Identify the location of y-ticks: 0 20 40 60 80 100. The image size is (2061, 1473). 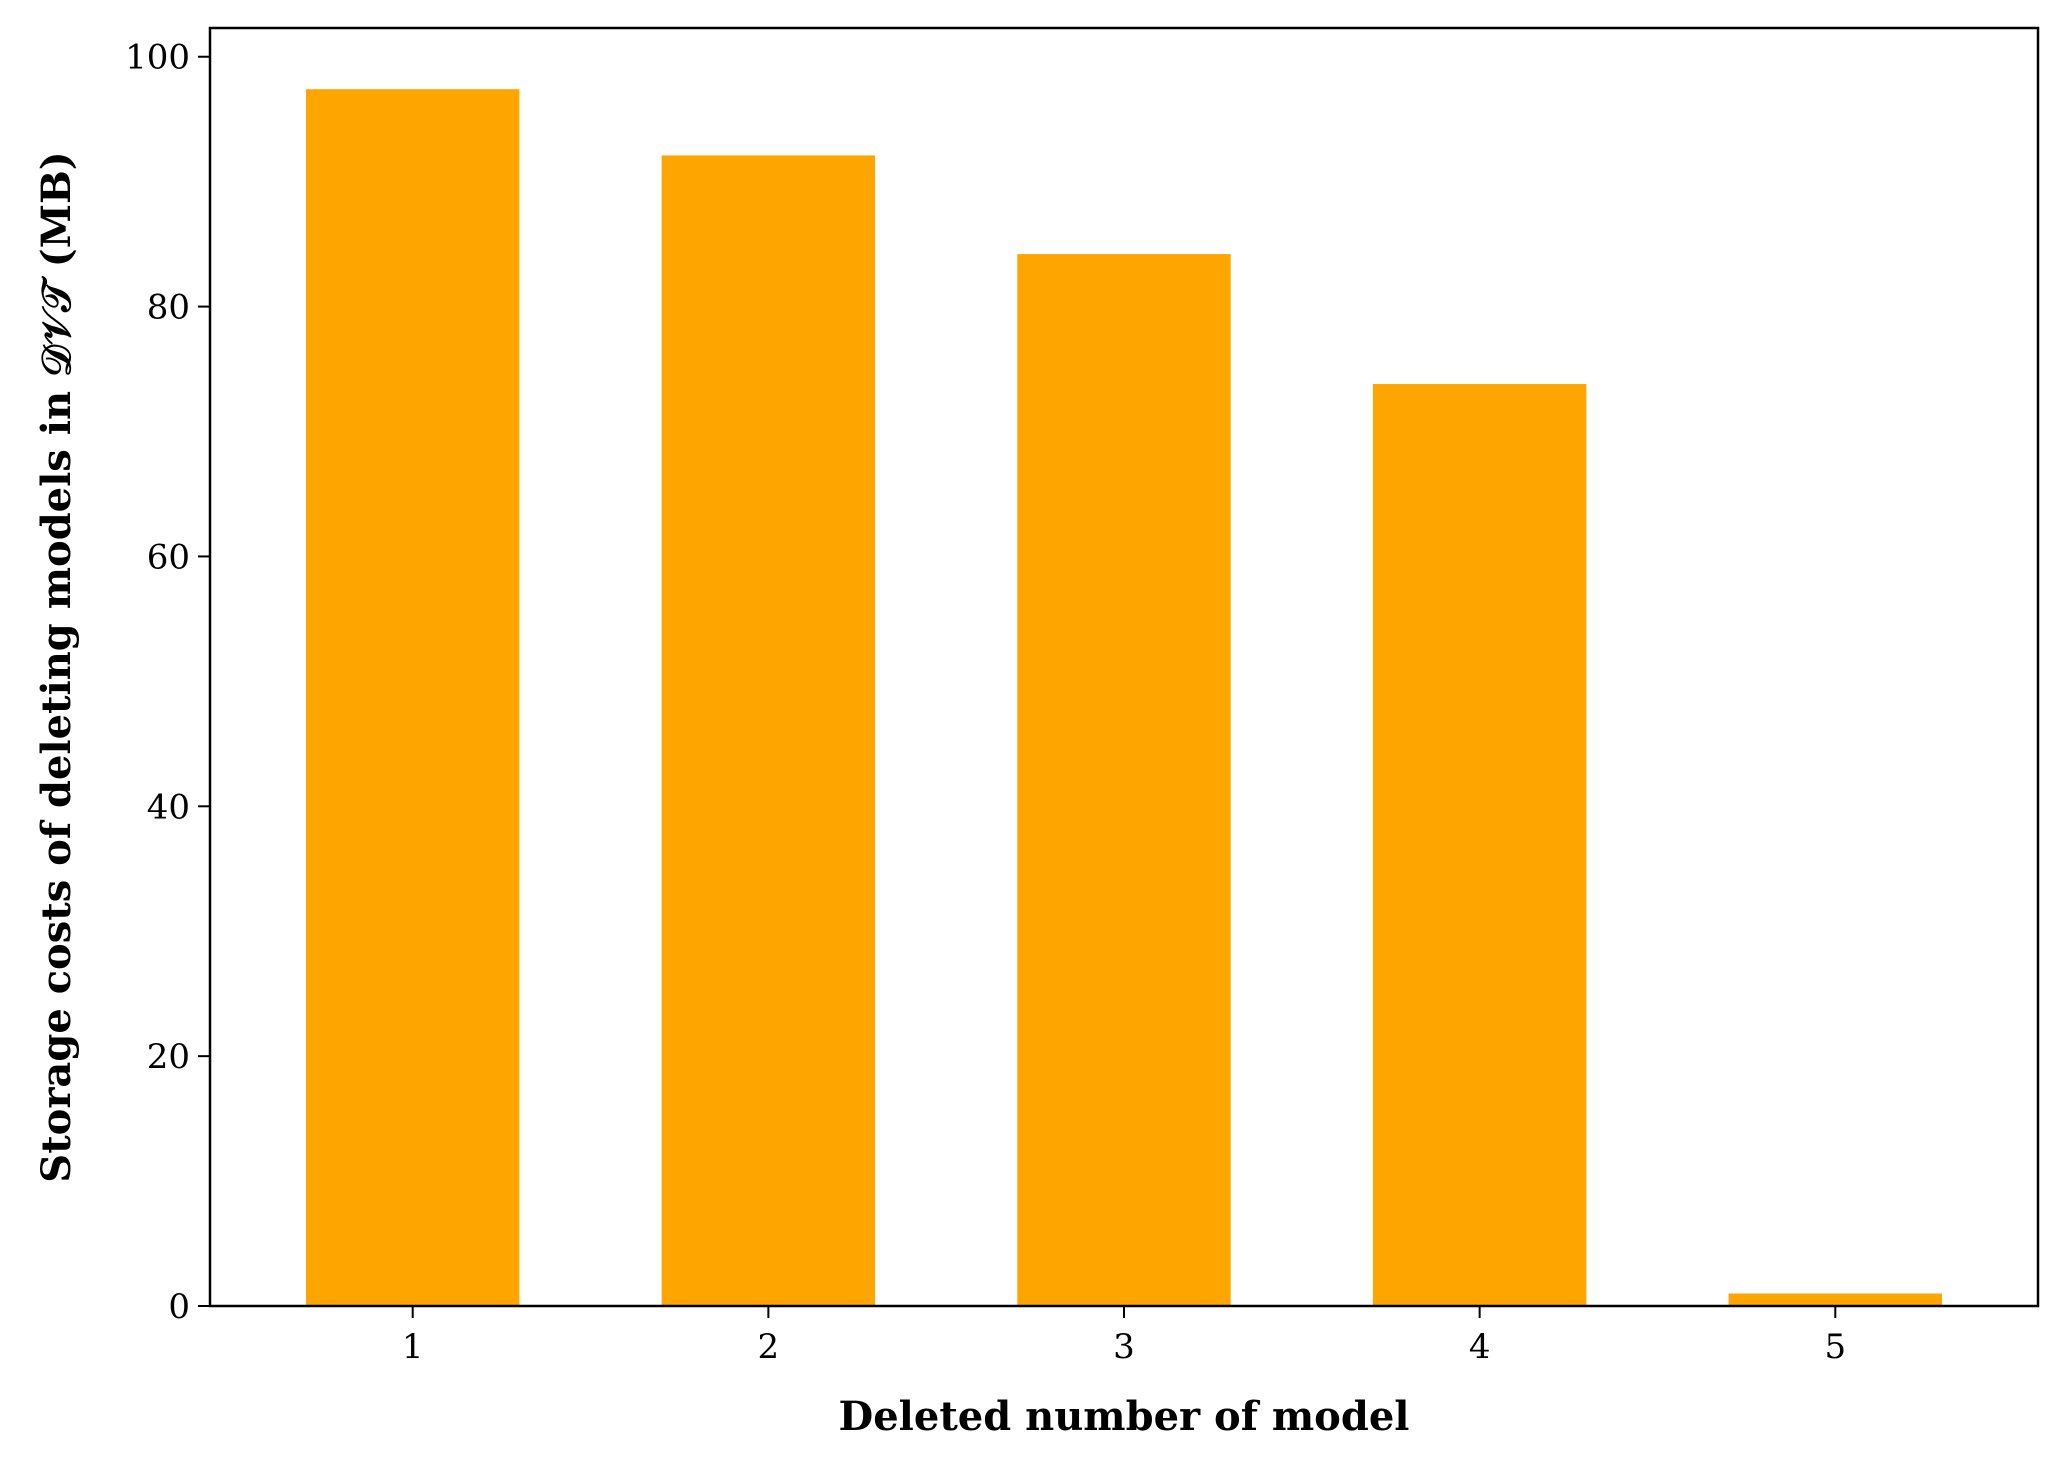
(167, 682).